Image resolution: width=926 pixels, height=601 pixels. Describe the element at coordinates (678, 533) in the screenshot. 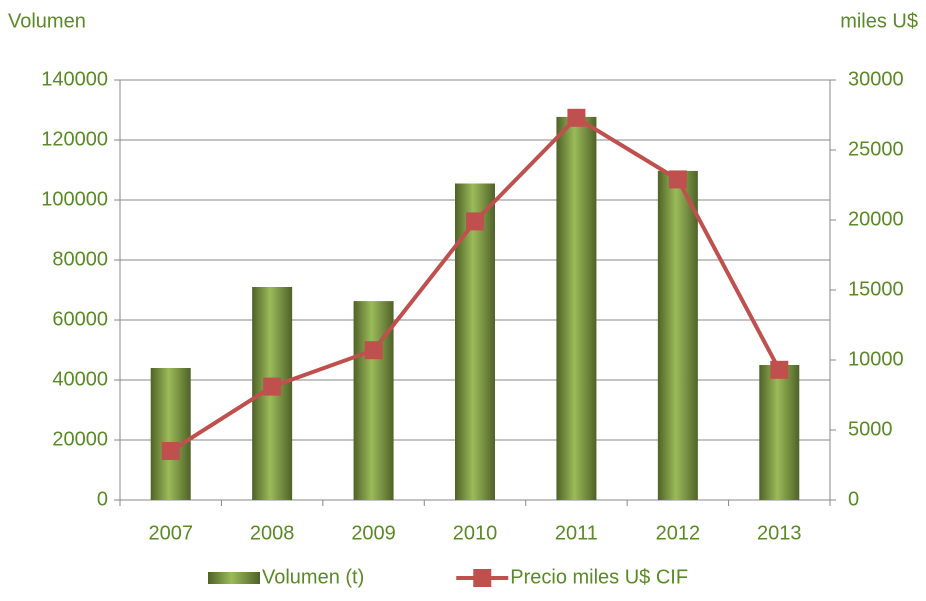

I see `x-tick-label: 2012` at that location.